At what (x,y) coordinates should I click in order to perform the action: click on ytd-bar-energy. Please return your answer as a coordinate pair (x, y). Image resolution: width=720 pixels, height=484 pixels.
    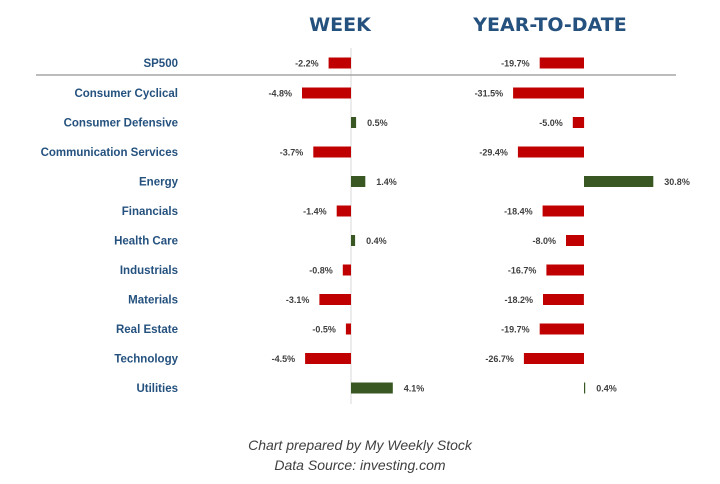
    Looking at the image, I should click on (619, 181).